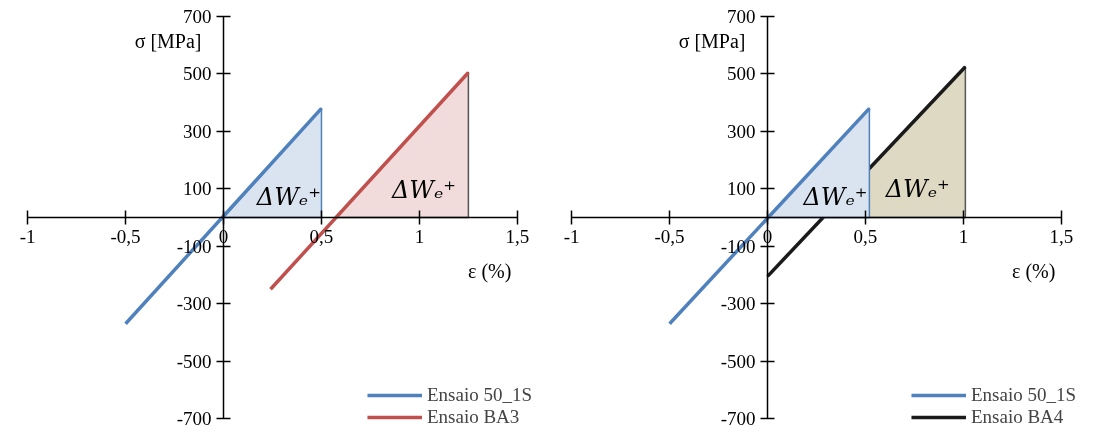  Describe the element at coordinates (1017, 417) in the screenshot. I see `legend-label: Ensaio BA4` at that location.